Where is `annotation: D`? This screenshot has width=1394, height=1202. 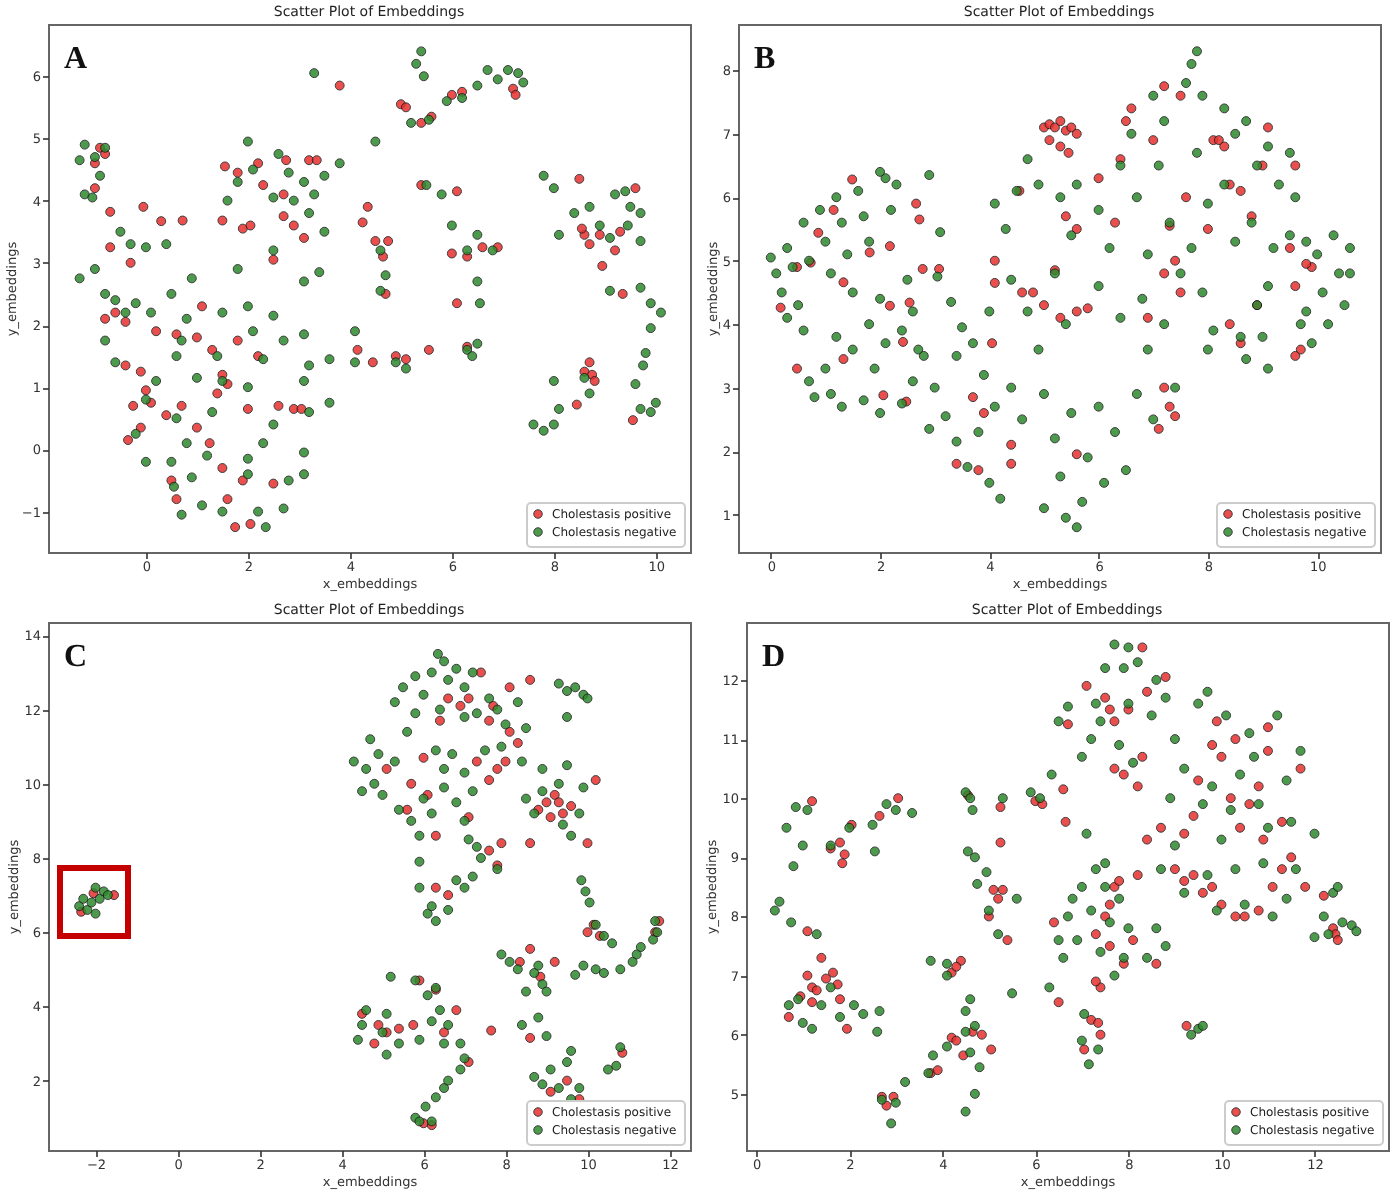
annotation: D is located at coordinates (774, 657).